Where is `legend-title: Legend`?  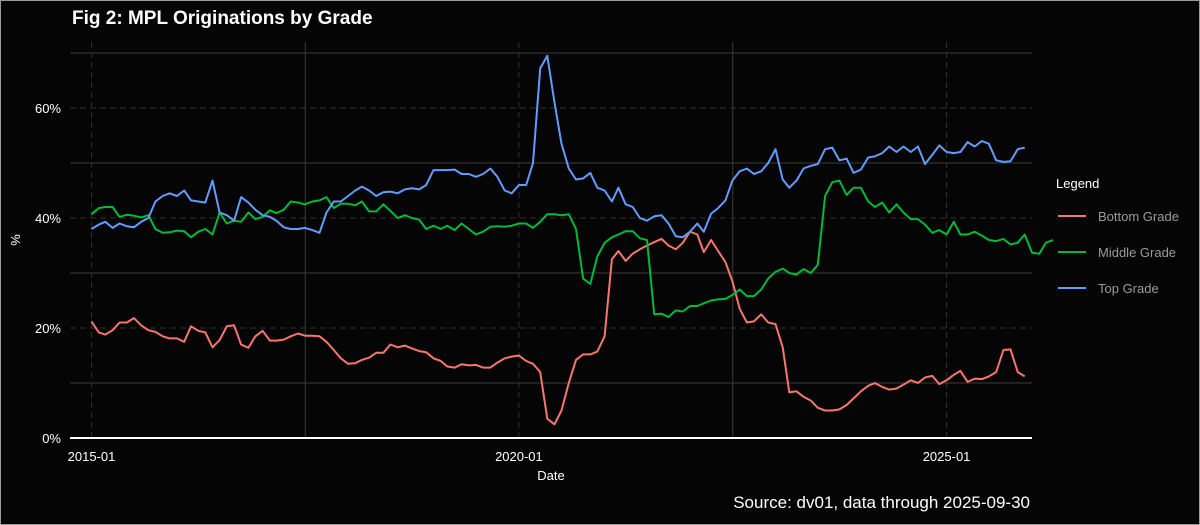
legend-title: Legend is located at coordinates (1077, 183).